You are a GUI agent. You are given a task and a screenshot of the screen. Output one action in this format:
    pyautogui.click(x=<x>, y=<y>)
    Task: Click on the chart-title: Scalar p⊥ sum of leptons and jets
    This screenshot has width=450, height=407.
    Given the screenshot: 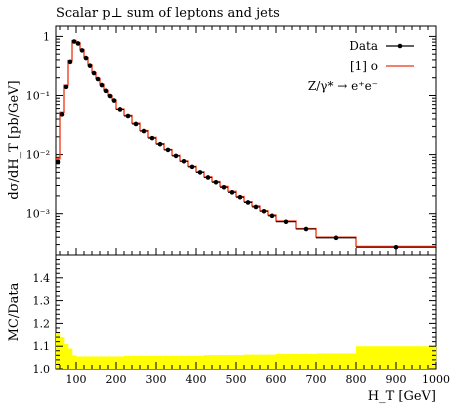 What is the action you would take?
    pyautogui.click(x=168, y=13)
    